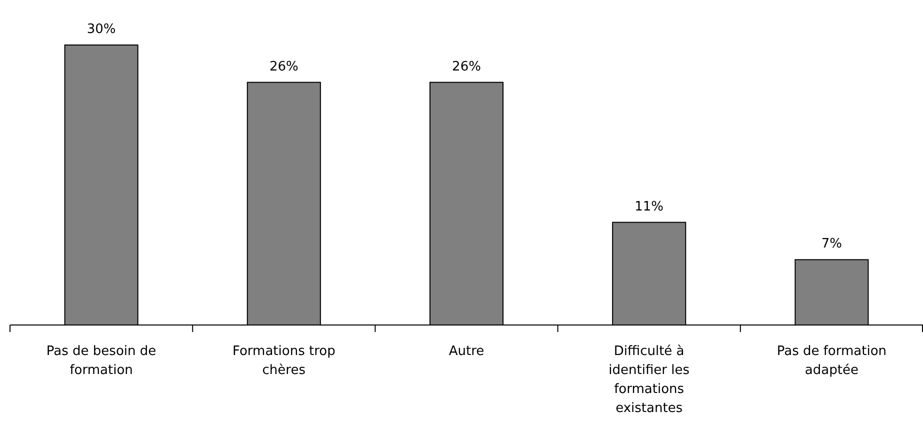 Image resolution: width=923 pixels, height=448 pixels. What do you see at coordinates (831, 244) in the screenshot?
I see `data-label: 7%` at bounding box center [831, 244].